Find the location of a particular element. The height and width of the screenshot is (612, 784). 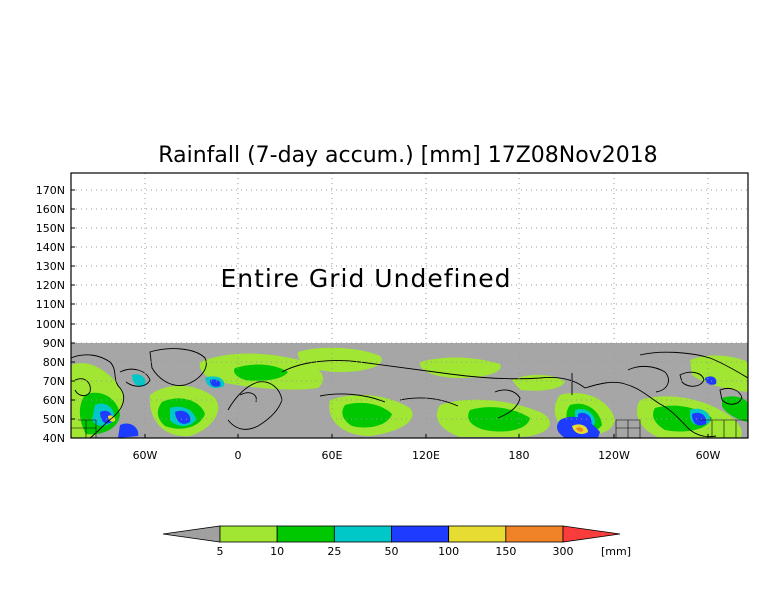

colorbar-tick-label: 10 is located at coordinates (277, 551).